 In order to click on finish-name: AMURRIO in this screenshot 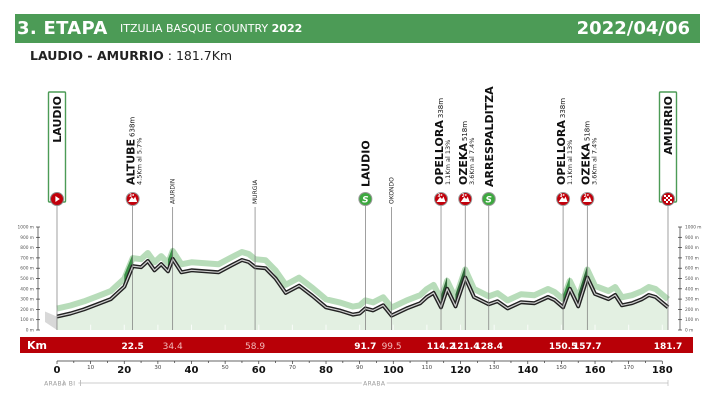, I will do `click(668, 125)`.